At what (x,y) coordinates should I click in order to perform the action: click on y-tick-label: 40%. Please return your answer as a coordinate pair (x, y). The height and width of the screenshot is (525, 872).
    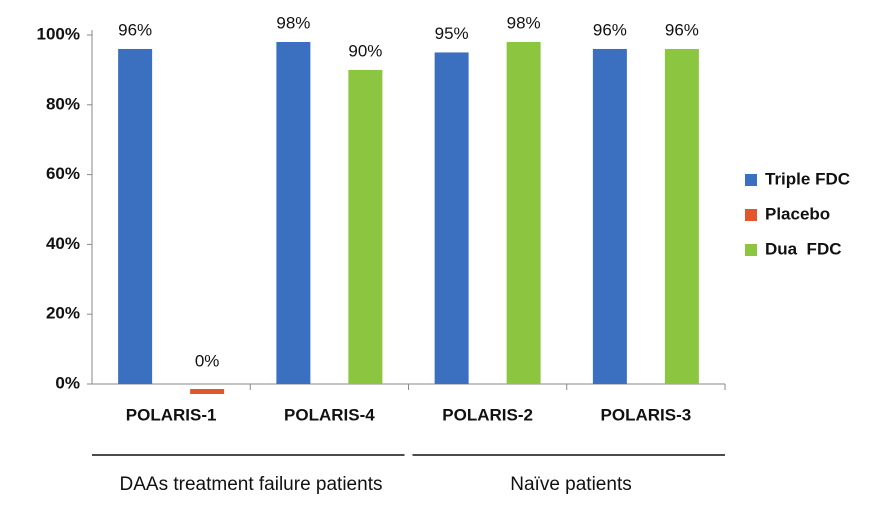
    Looking at the image, I should click on (63, 243).